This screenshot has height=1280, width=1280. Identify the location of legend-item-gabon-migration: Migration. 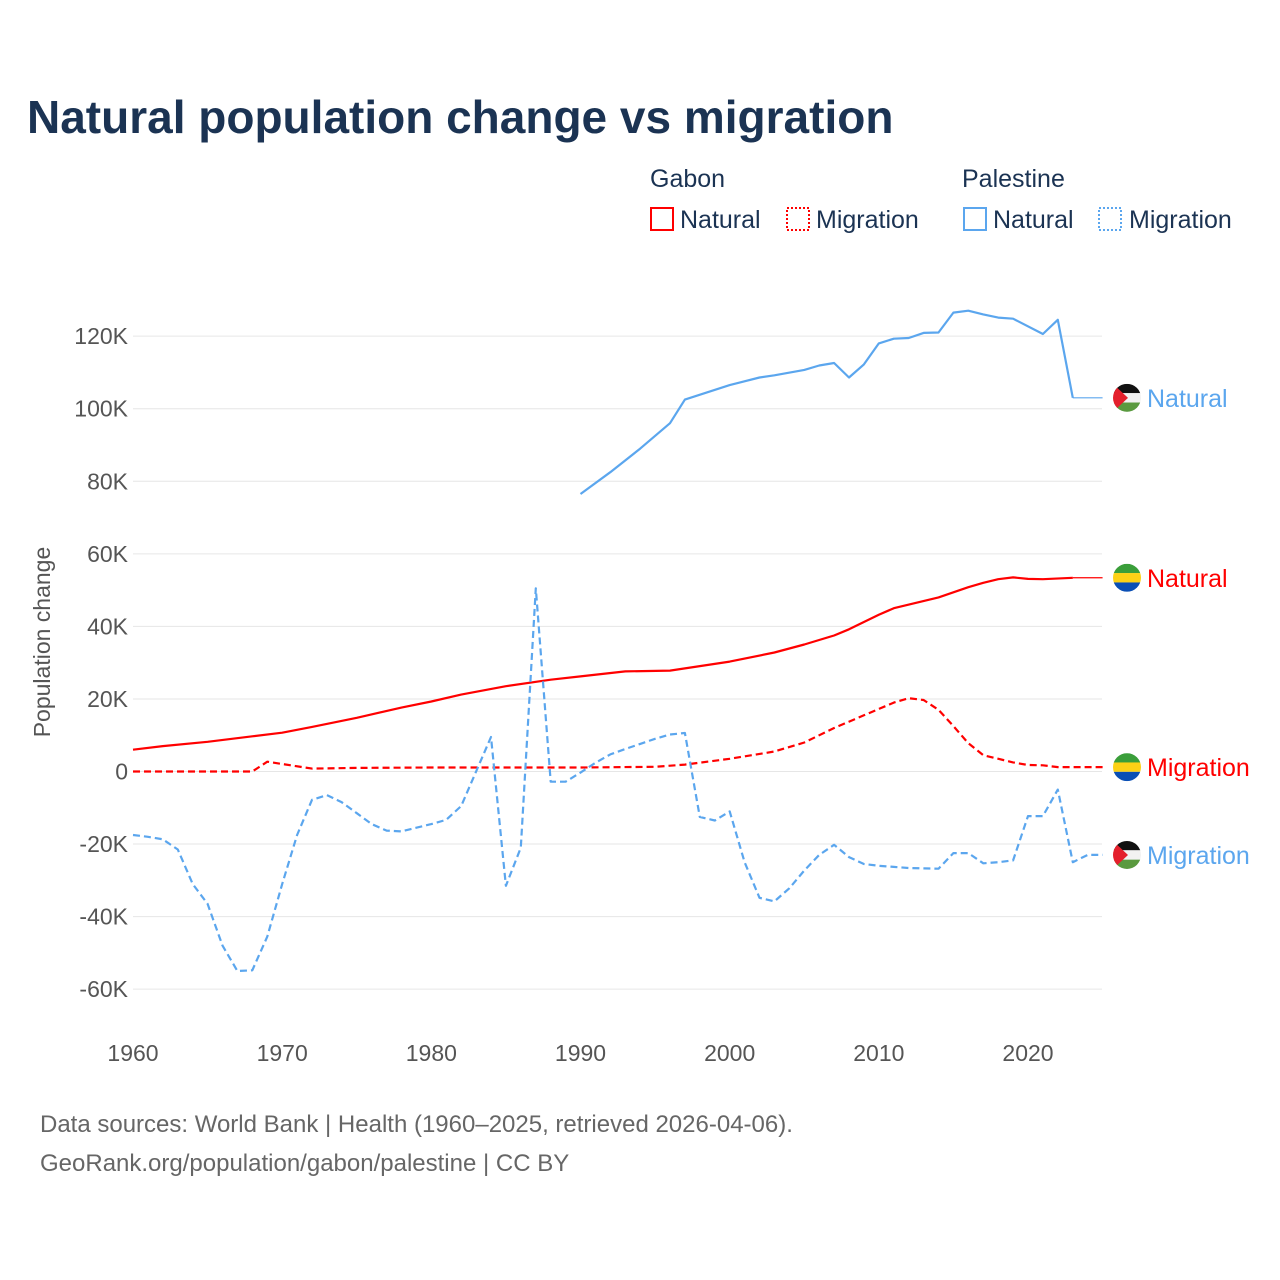
(867, 220).